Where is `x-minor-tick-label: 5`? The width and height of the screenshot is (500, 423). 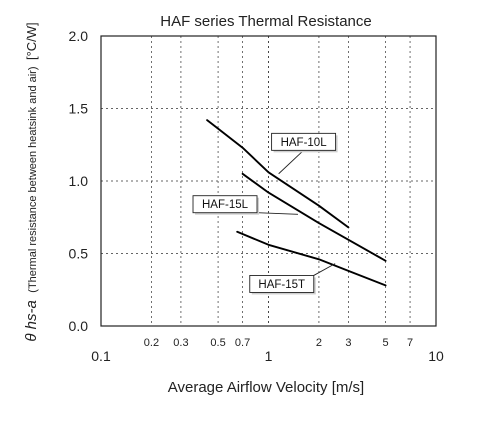
x-minor-tick-label: 5 is located at coordinates (386, 343).